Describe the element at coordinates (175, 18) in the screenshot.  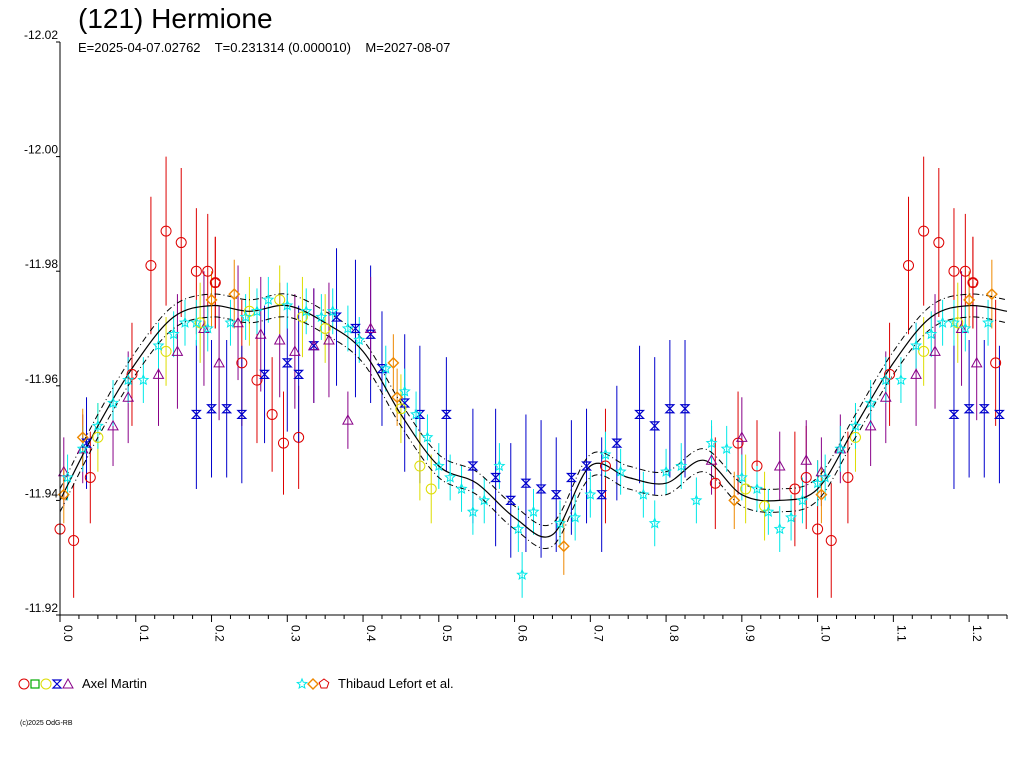
I see `chart-title: (121) Hermione` at that location.